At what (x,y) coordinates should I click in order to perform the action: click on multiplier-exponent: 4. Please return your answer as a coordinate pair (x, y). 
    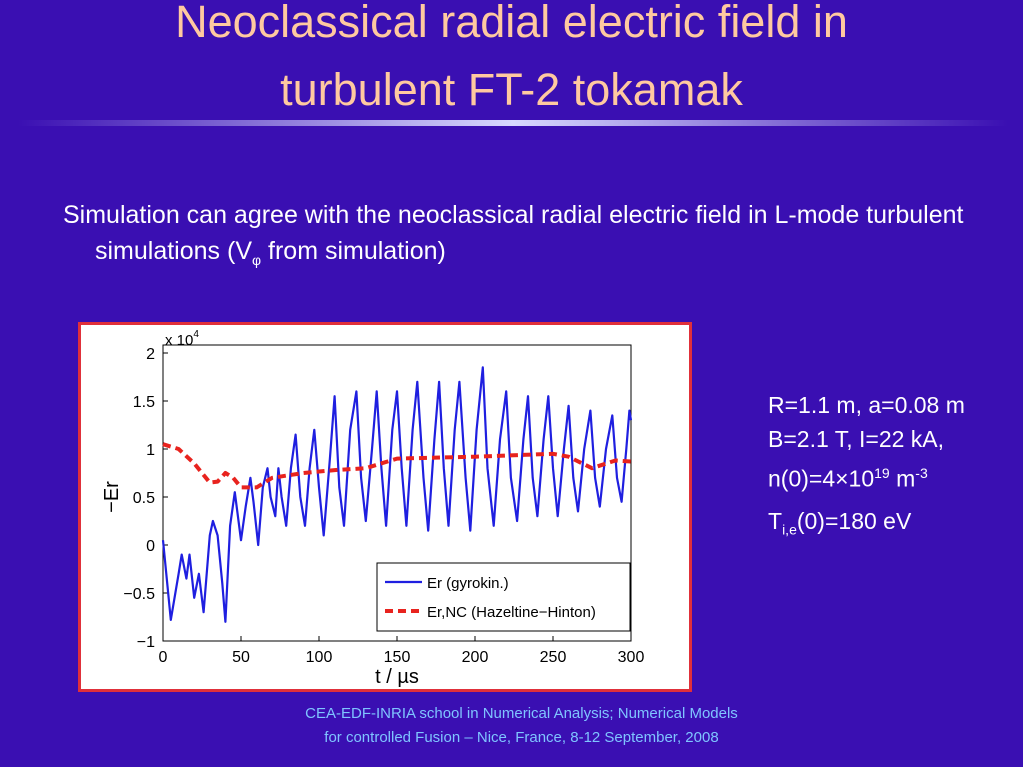
    Looking at the image, I should click on (196, 334).